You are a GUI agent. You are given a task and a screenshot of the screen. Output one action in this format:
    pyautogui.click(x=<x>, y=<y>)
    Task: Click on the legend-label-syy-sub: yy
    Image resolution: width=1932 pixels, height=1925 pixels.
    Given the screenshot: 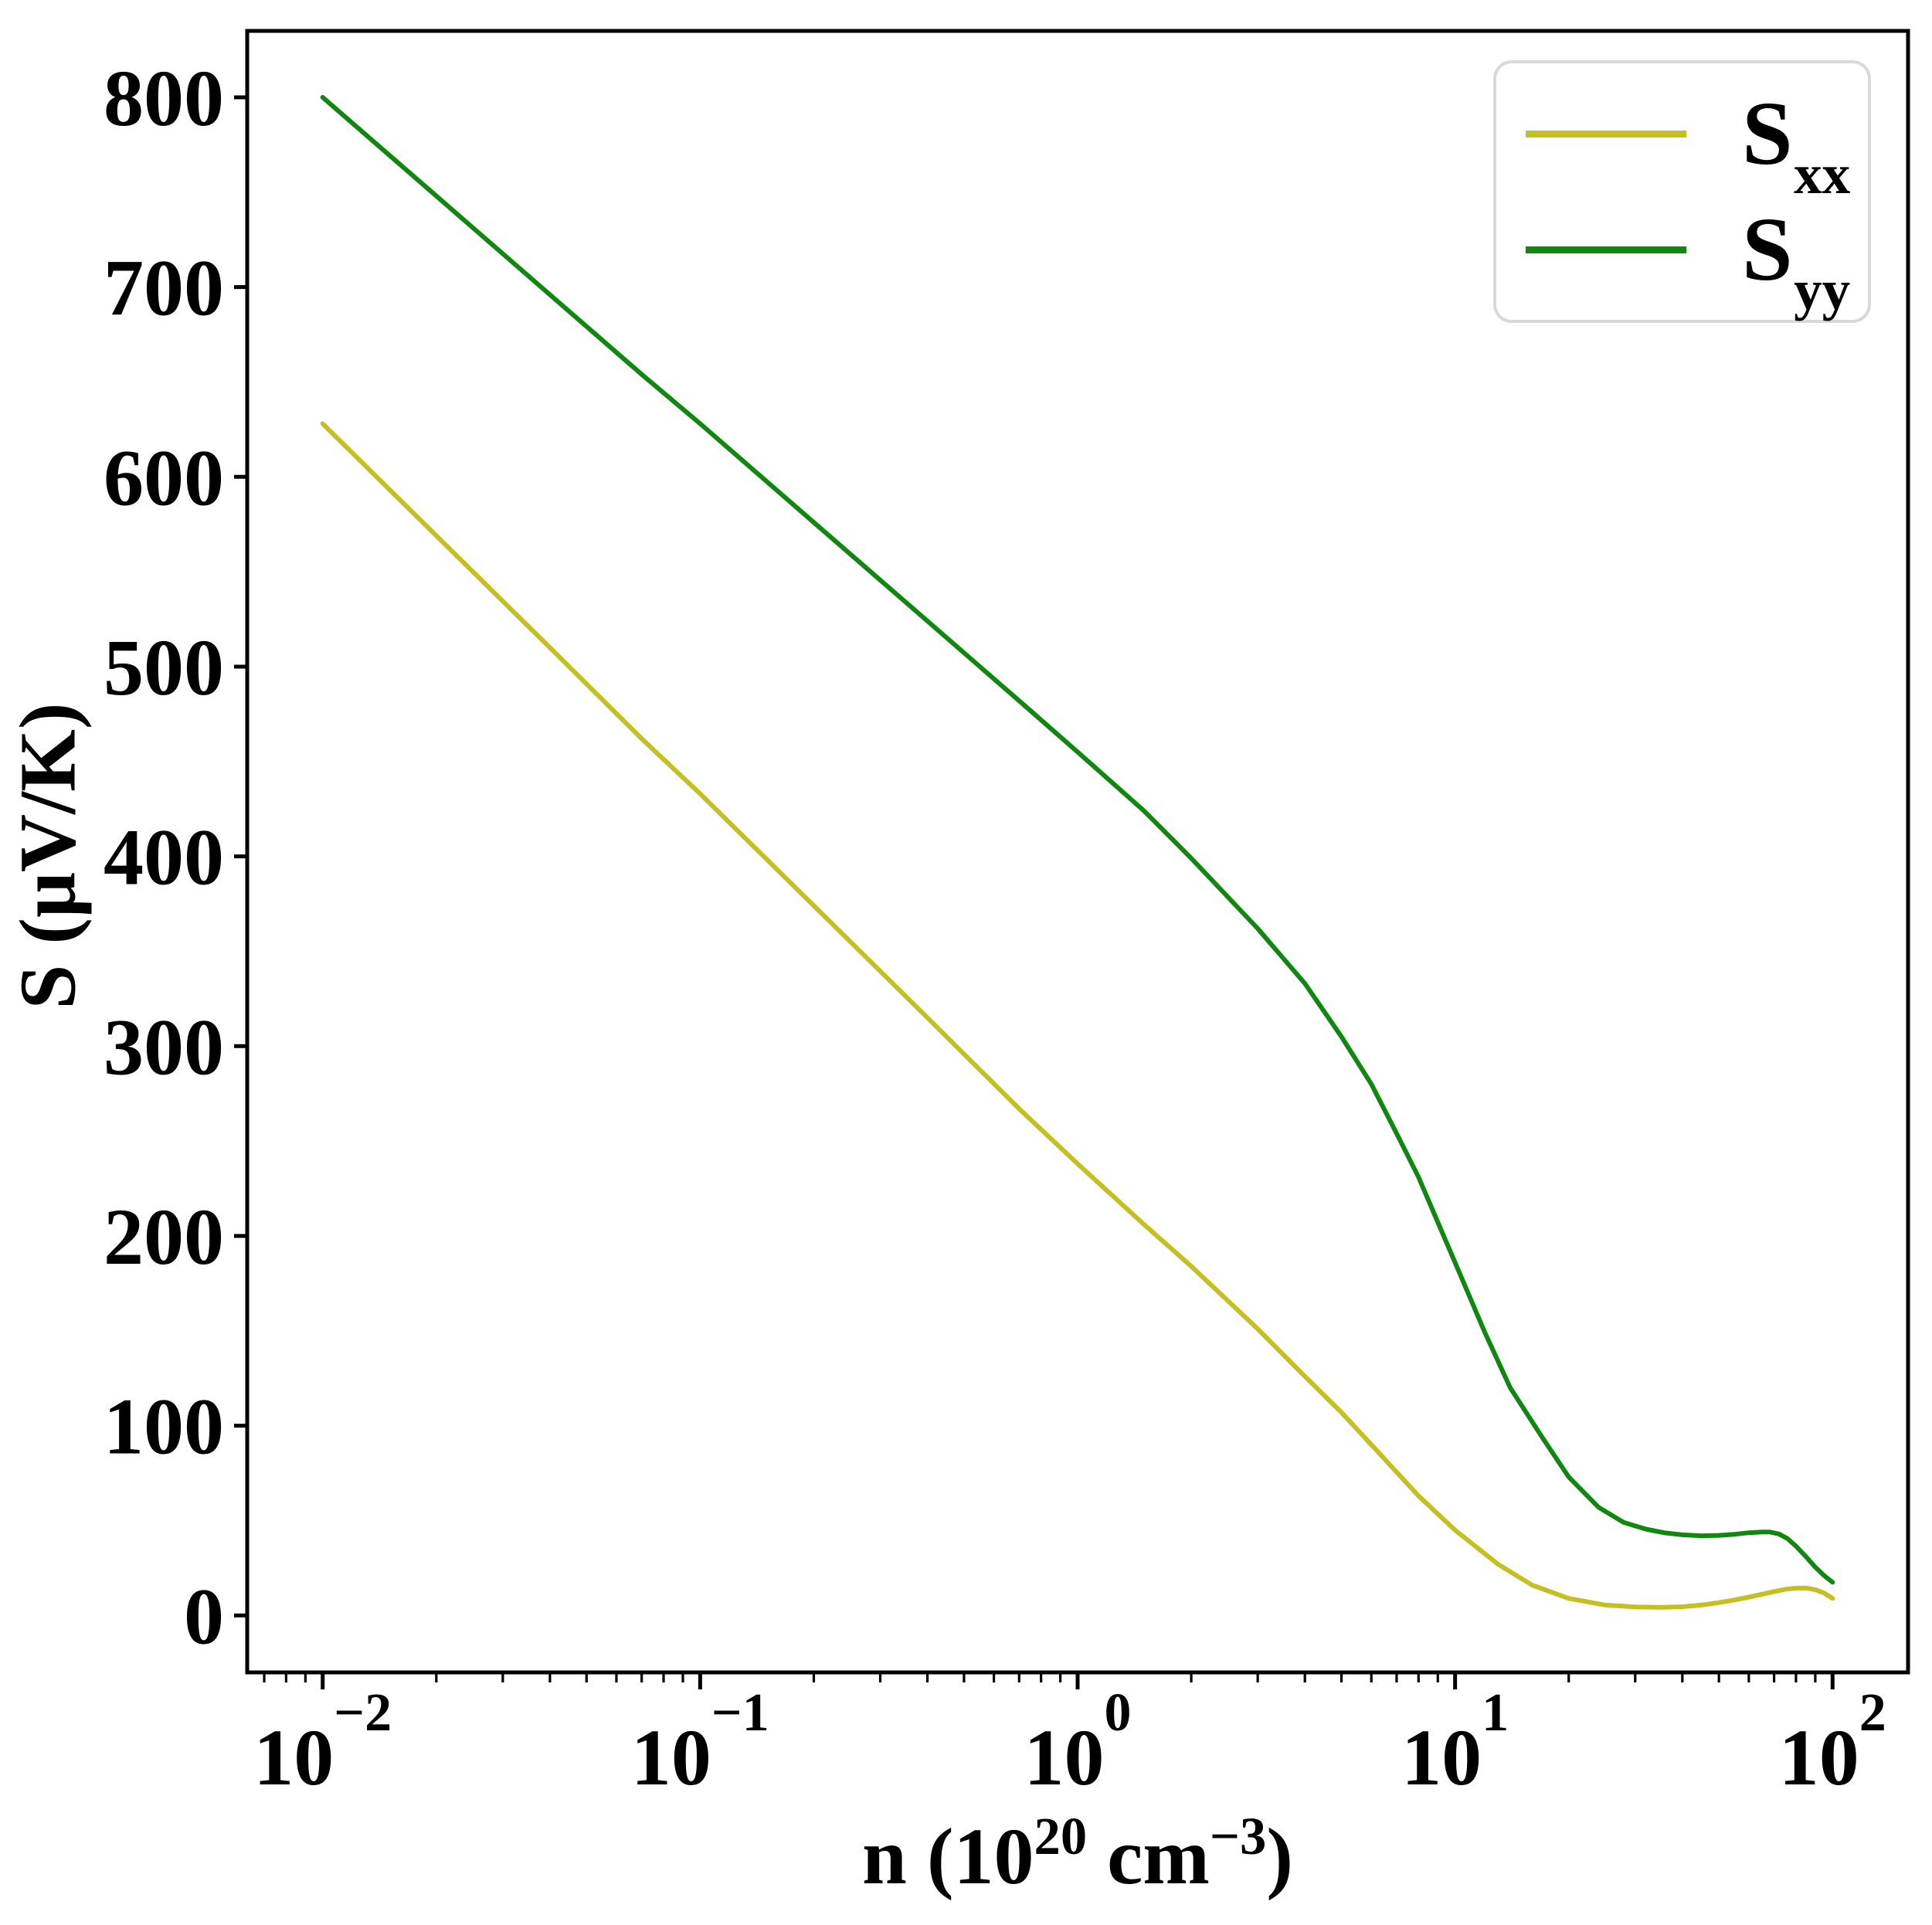 What is the action you would take?
    pyautogui.click(x=1823, y=289)
    